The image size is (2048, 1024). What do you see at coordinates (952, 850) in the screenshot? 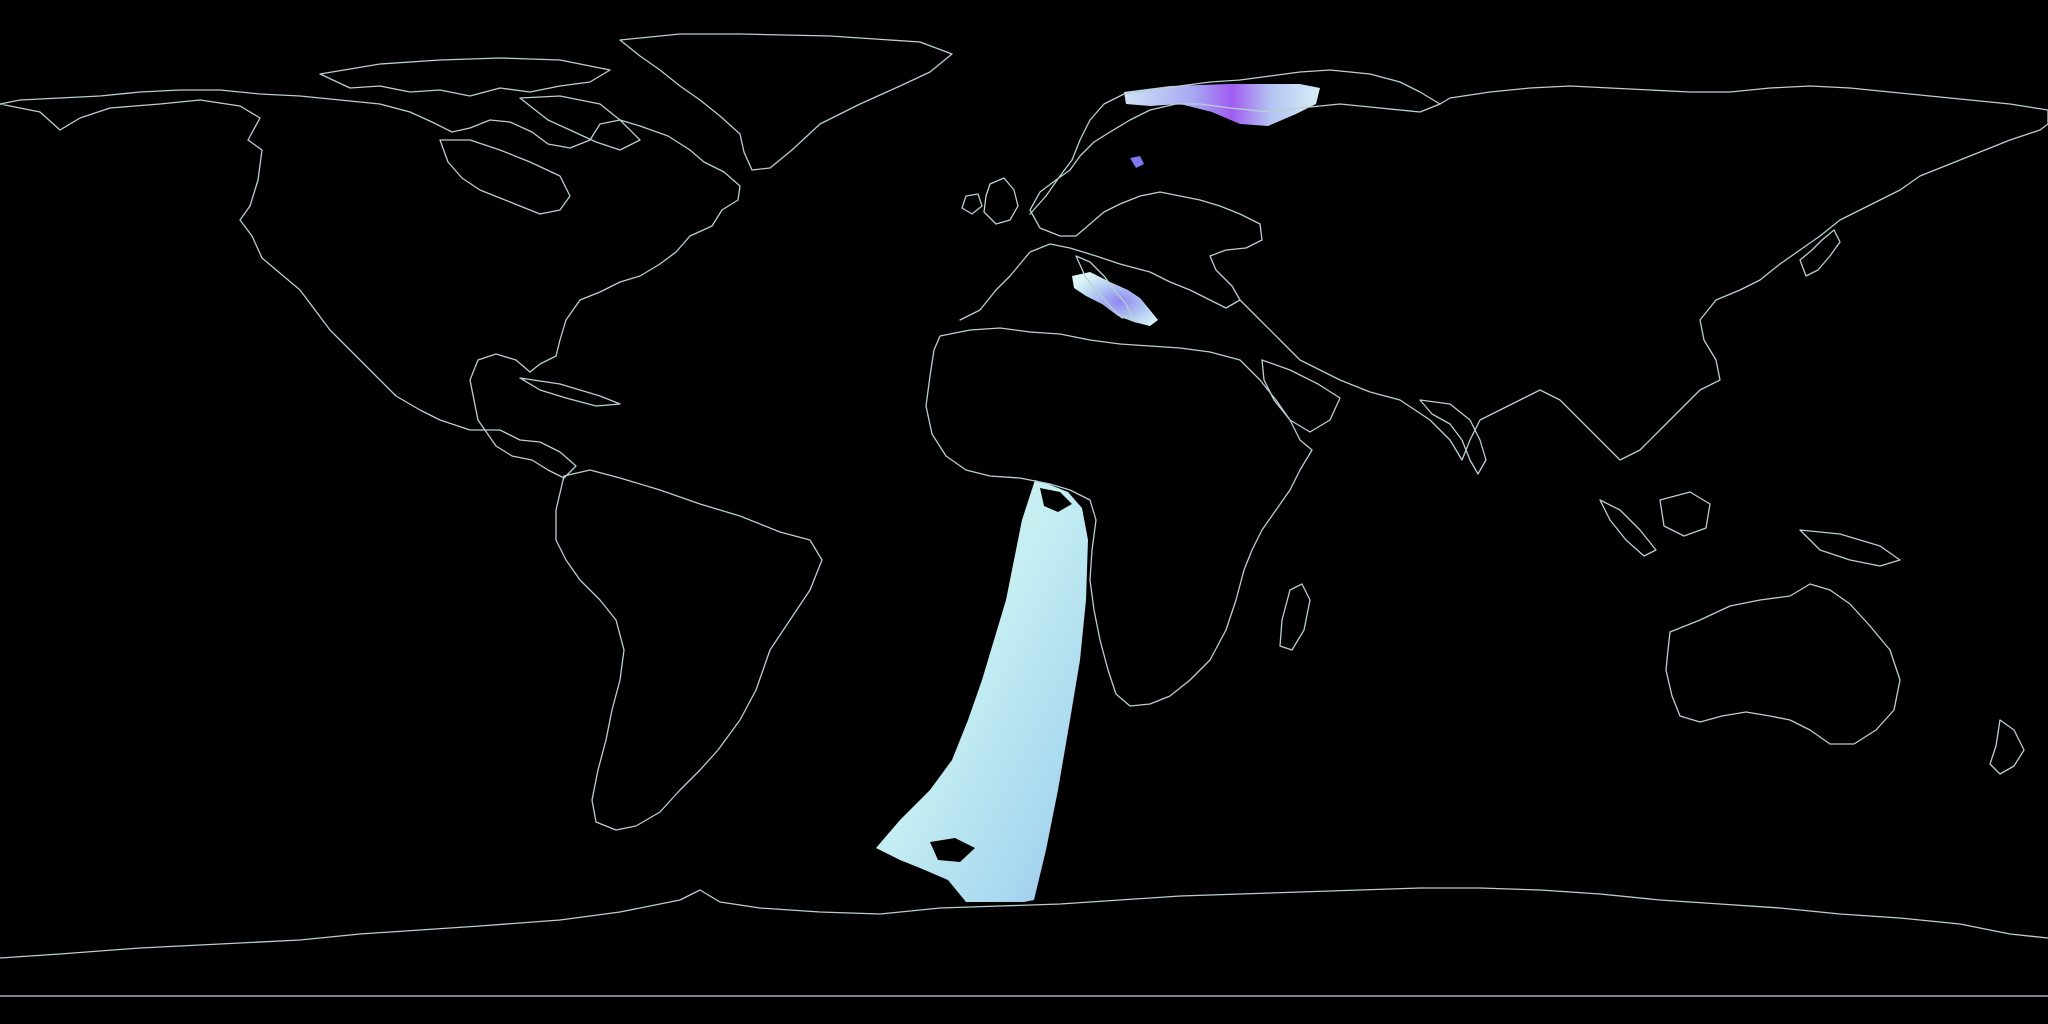
I see `south-atlantic-swath-gap` at bounding box center [952, 850].